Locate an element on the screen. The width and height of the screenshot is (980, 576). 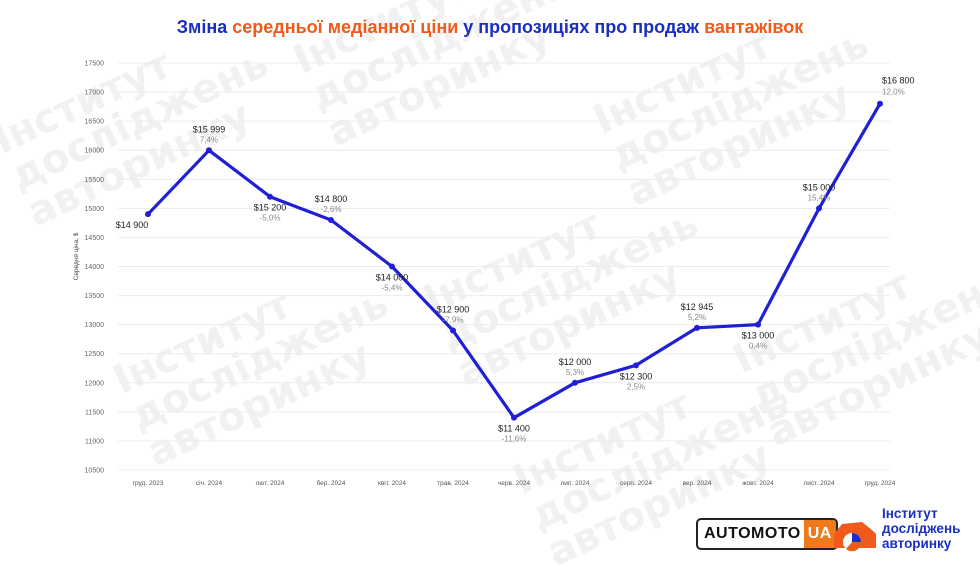
title-part: середньої медіанної ціни is located at coordinates (345, 27).